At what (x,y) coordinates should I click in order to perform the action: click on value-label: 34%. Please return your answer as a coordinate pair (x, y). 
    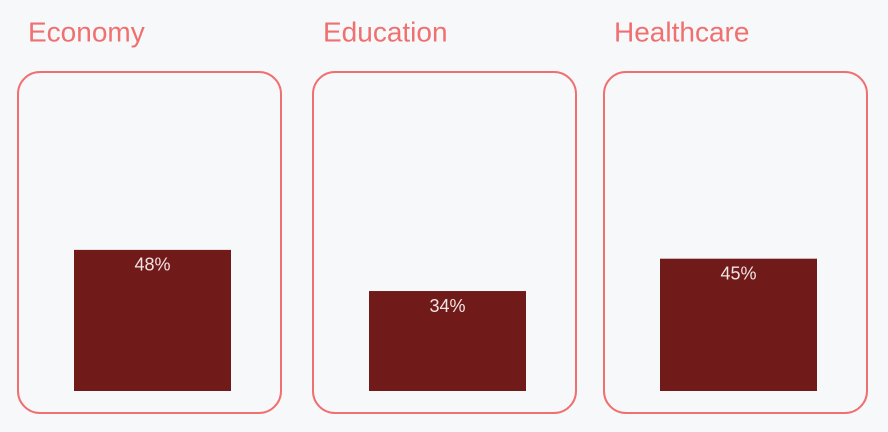
    Looking at the image, I should click on (447, 306).